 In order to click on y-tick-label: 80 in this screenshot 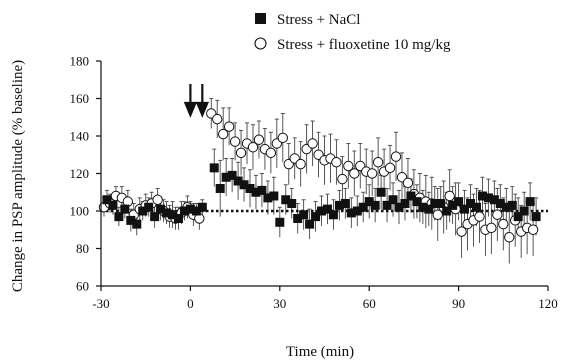, I will do `click(82, 248)`.